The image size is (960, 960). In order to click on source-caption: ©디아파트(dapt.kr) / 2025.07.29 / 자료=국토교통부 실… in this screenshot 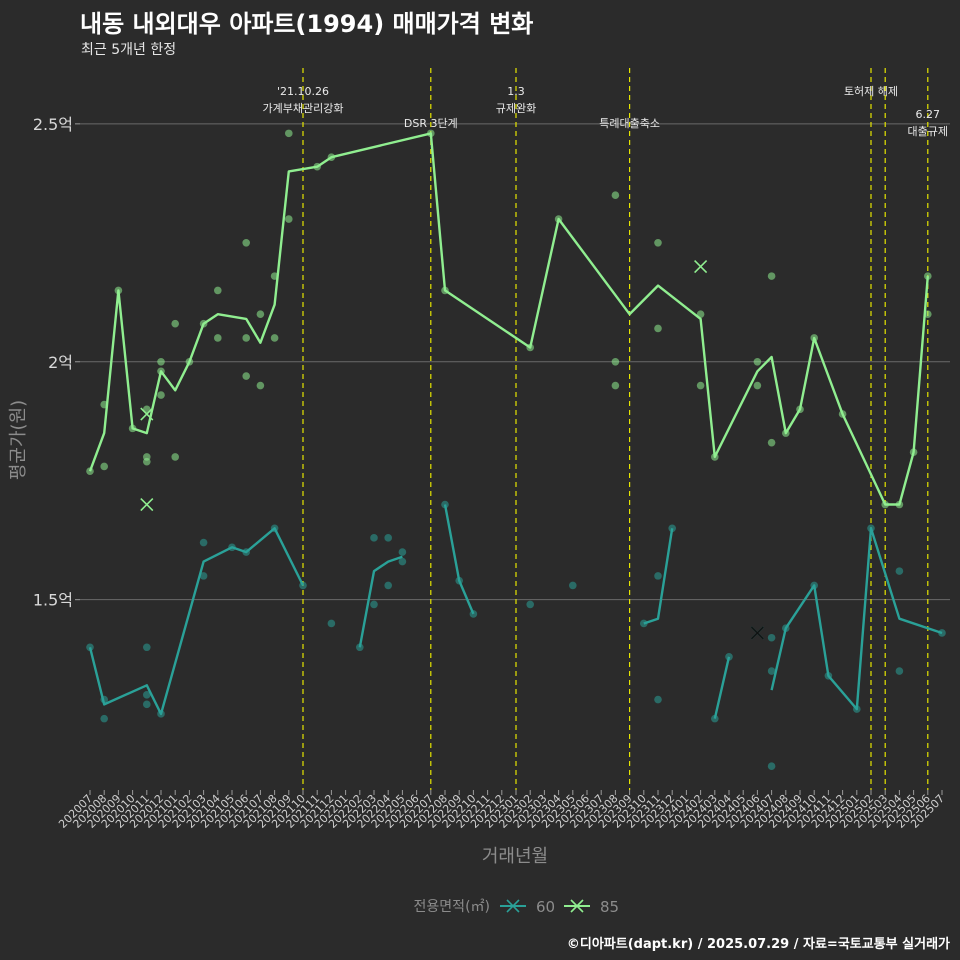, I will do `click(758, 944)`.